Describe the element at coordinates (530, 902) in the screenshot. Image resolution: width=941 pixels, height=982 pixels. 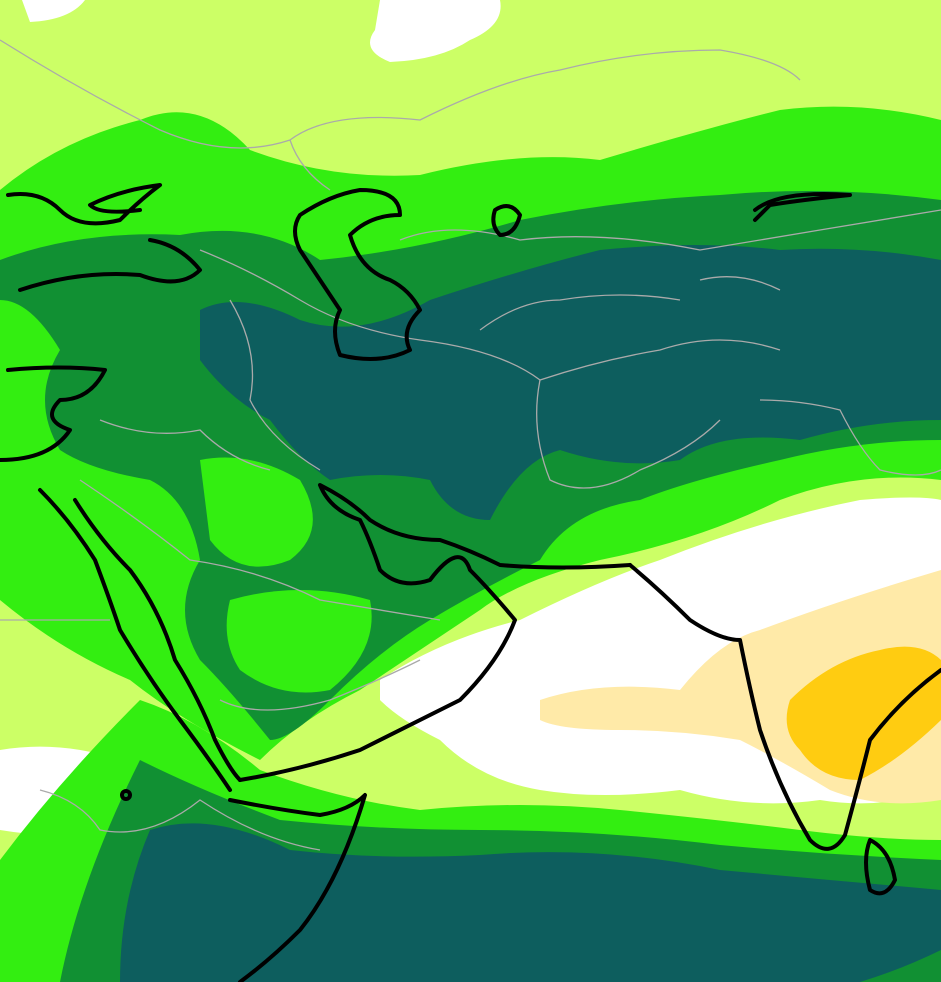
I see `teal-zone` at that location.